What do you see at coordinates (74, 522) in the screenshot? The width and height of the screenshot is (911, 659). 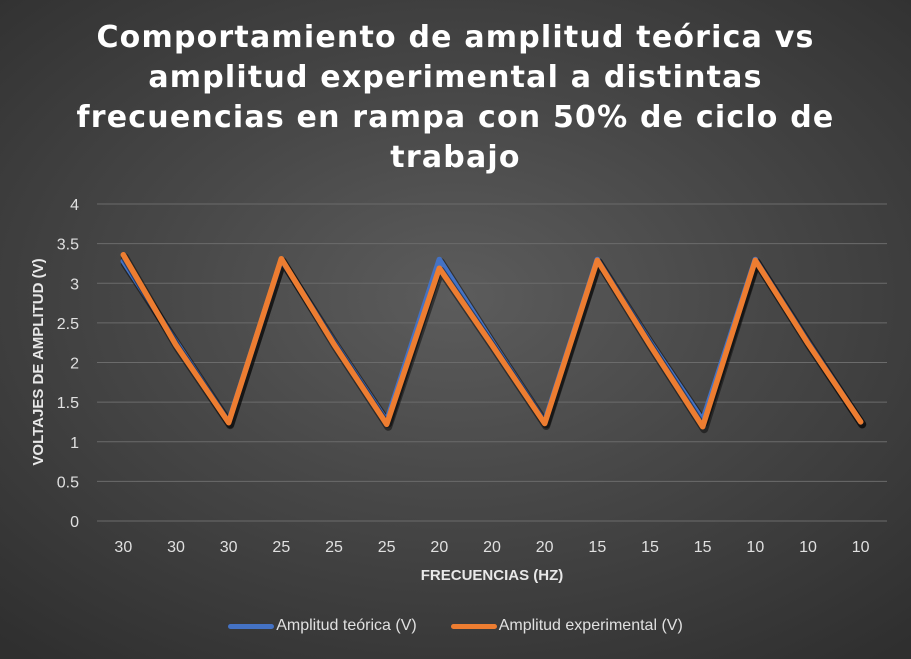 I see `y-tick-label: 0` at bounding box center [74, 522].